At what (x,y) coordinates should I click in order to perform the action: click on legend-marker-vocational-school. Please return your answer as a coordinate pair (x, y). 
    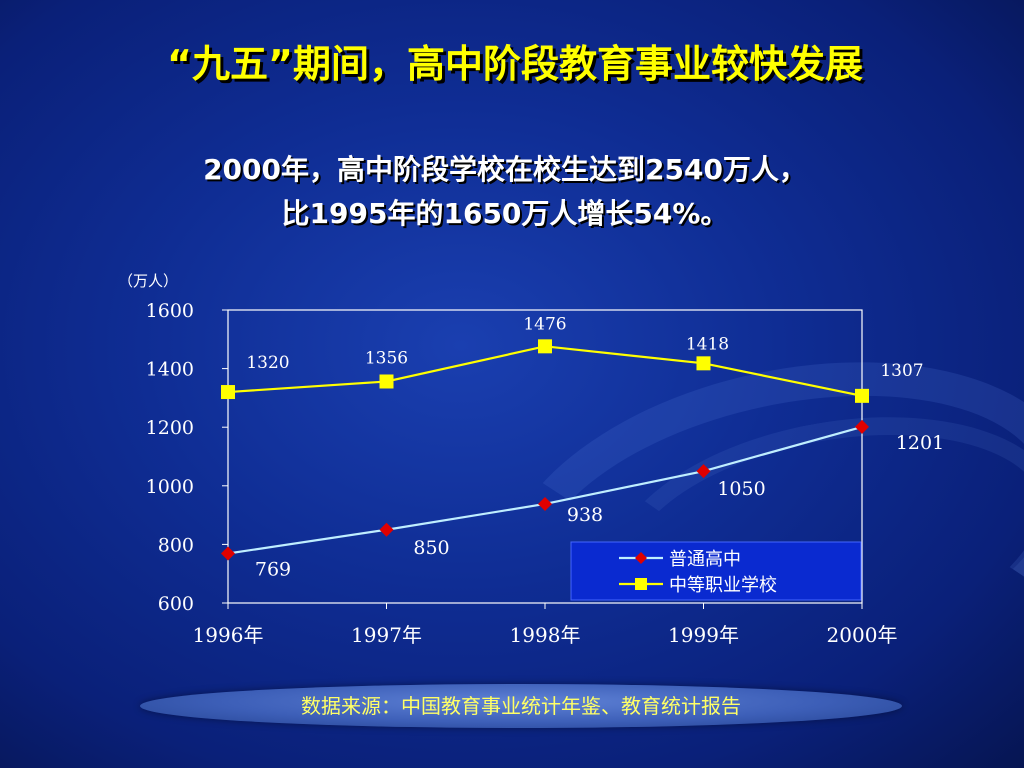
    Looking at the image, I should click on (641, 584).